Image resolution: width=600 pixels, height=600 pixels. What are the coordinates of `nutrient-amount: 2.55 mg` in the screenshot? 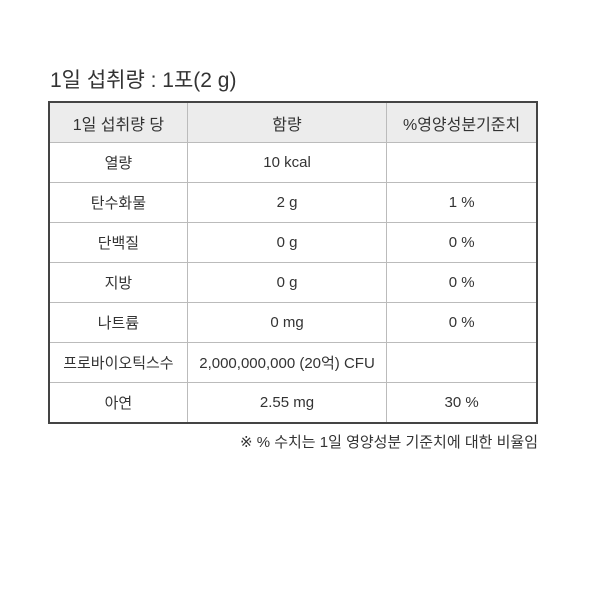 It's located at (287, 403).